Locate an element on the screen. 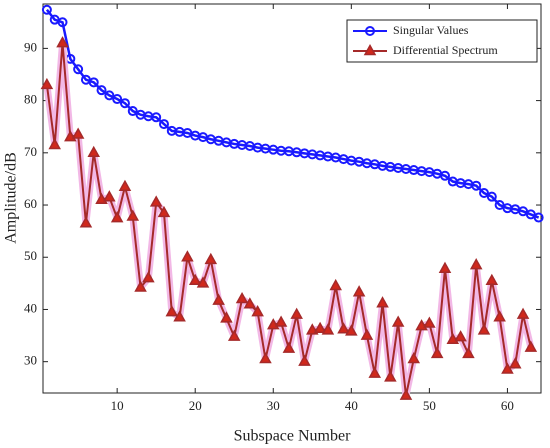  legend-label: Singular Values is located at coordinates (431, 30).